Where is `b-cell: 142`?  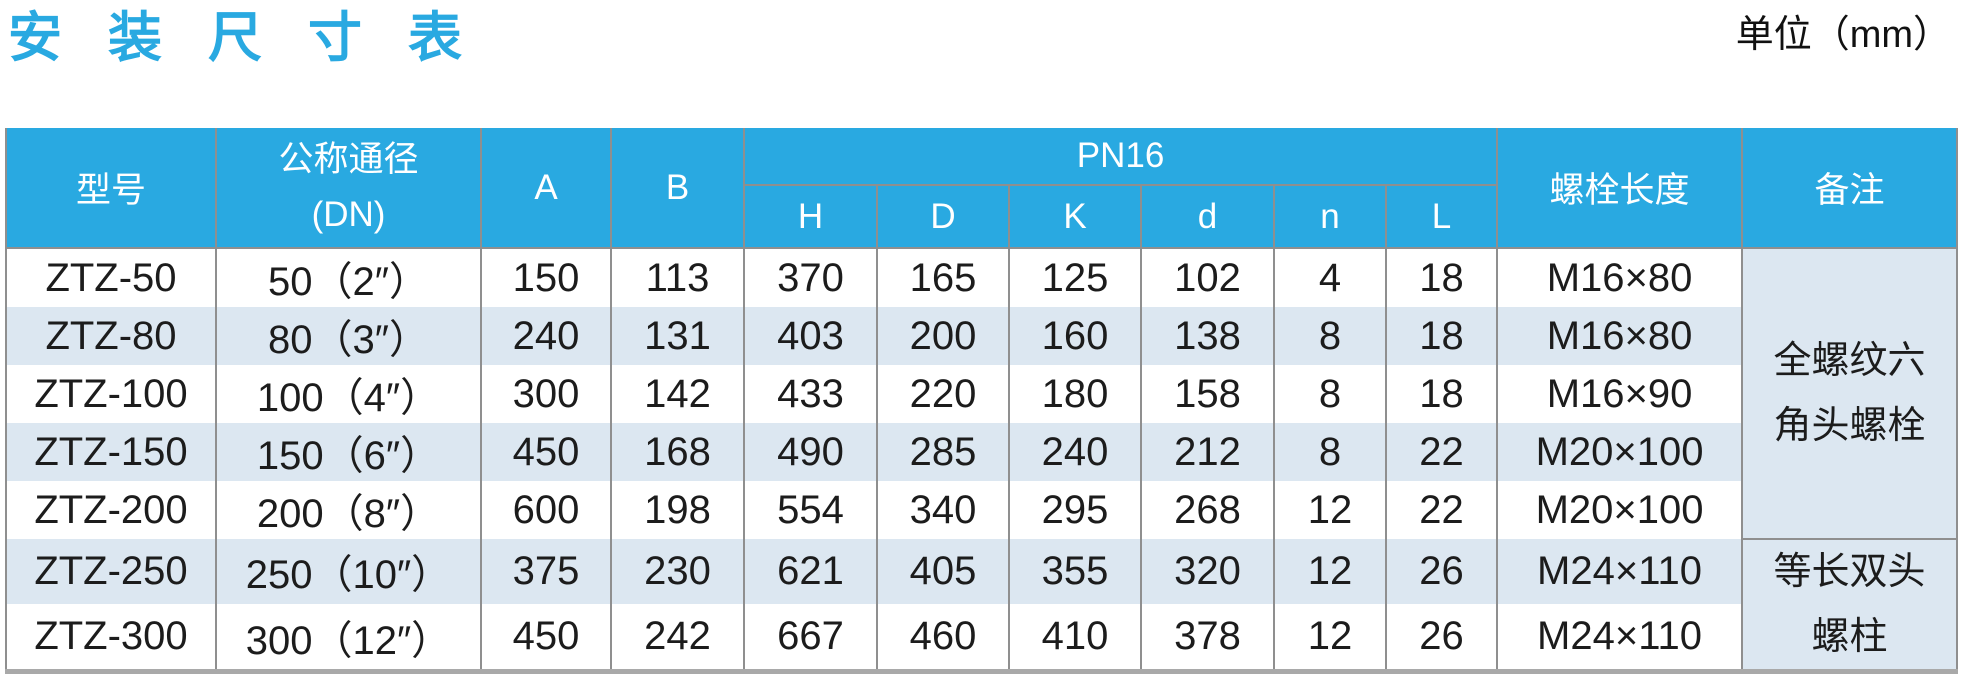 b-cell: 142 is located at coordinates (677, 394).